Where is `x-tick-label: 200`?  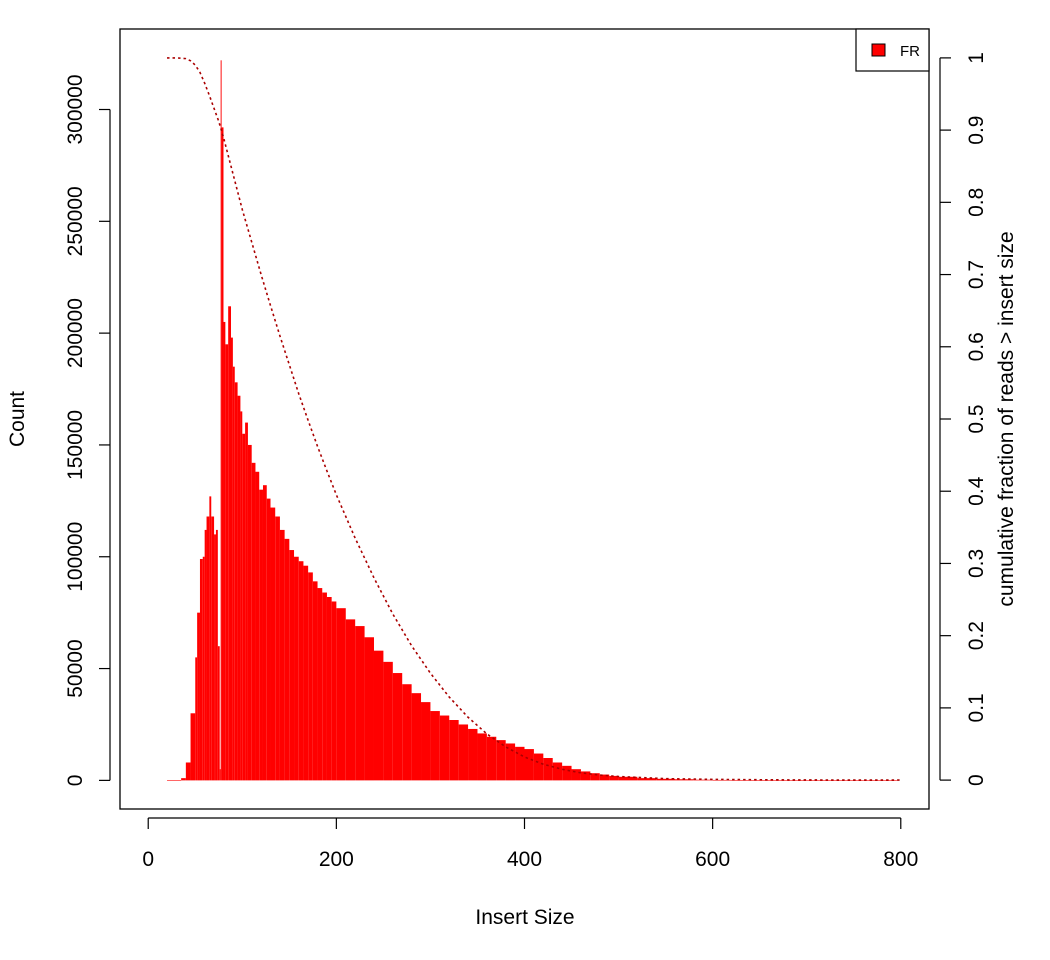 x-tick-label: 200 is located at coordinates (336, 859).